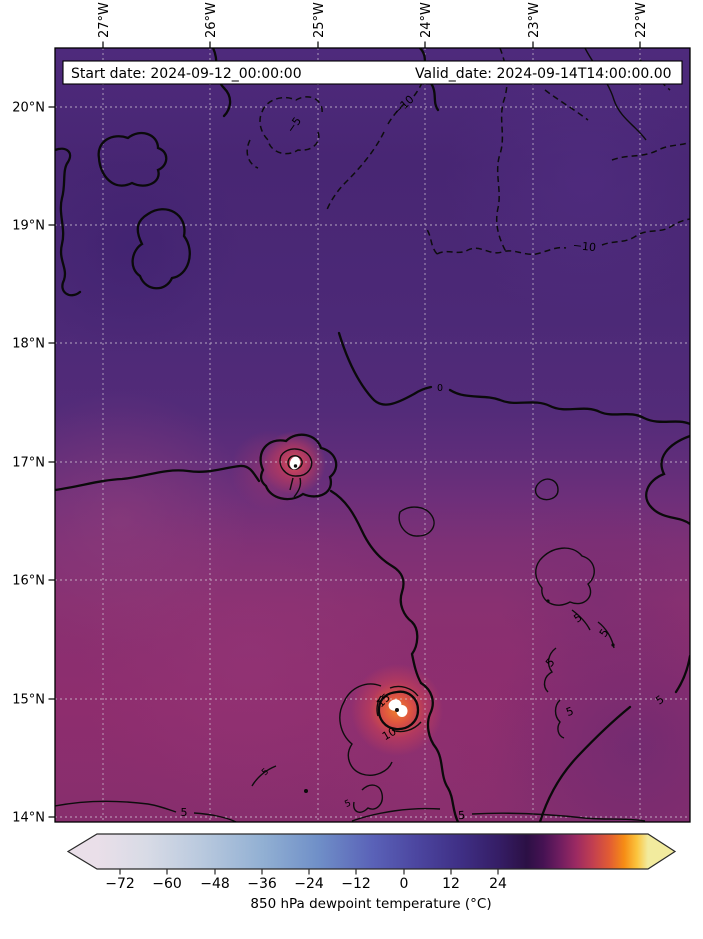 The image size is (703, 939). I want to click on colorbar-tick-label: −36, so click(262, 884).